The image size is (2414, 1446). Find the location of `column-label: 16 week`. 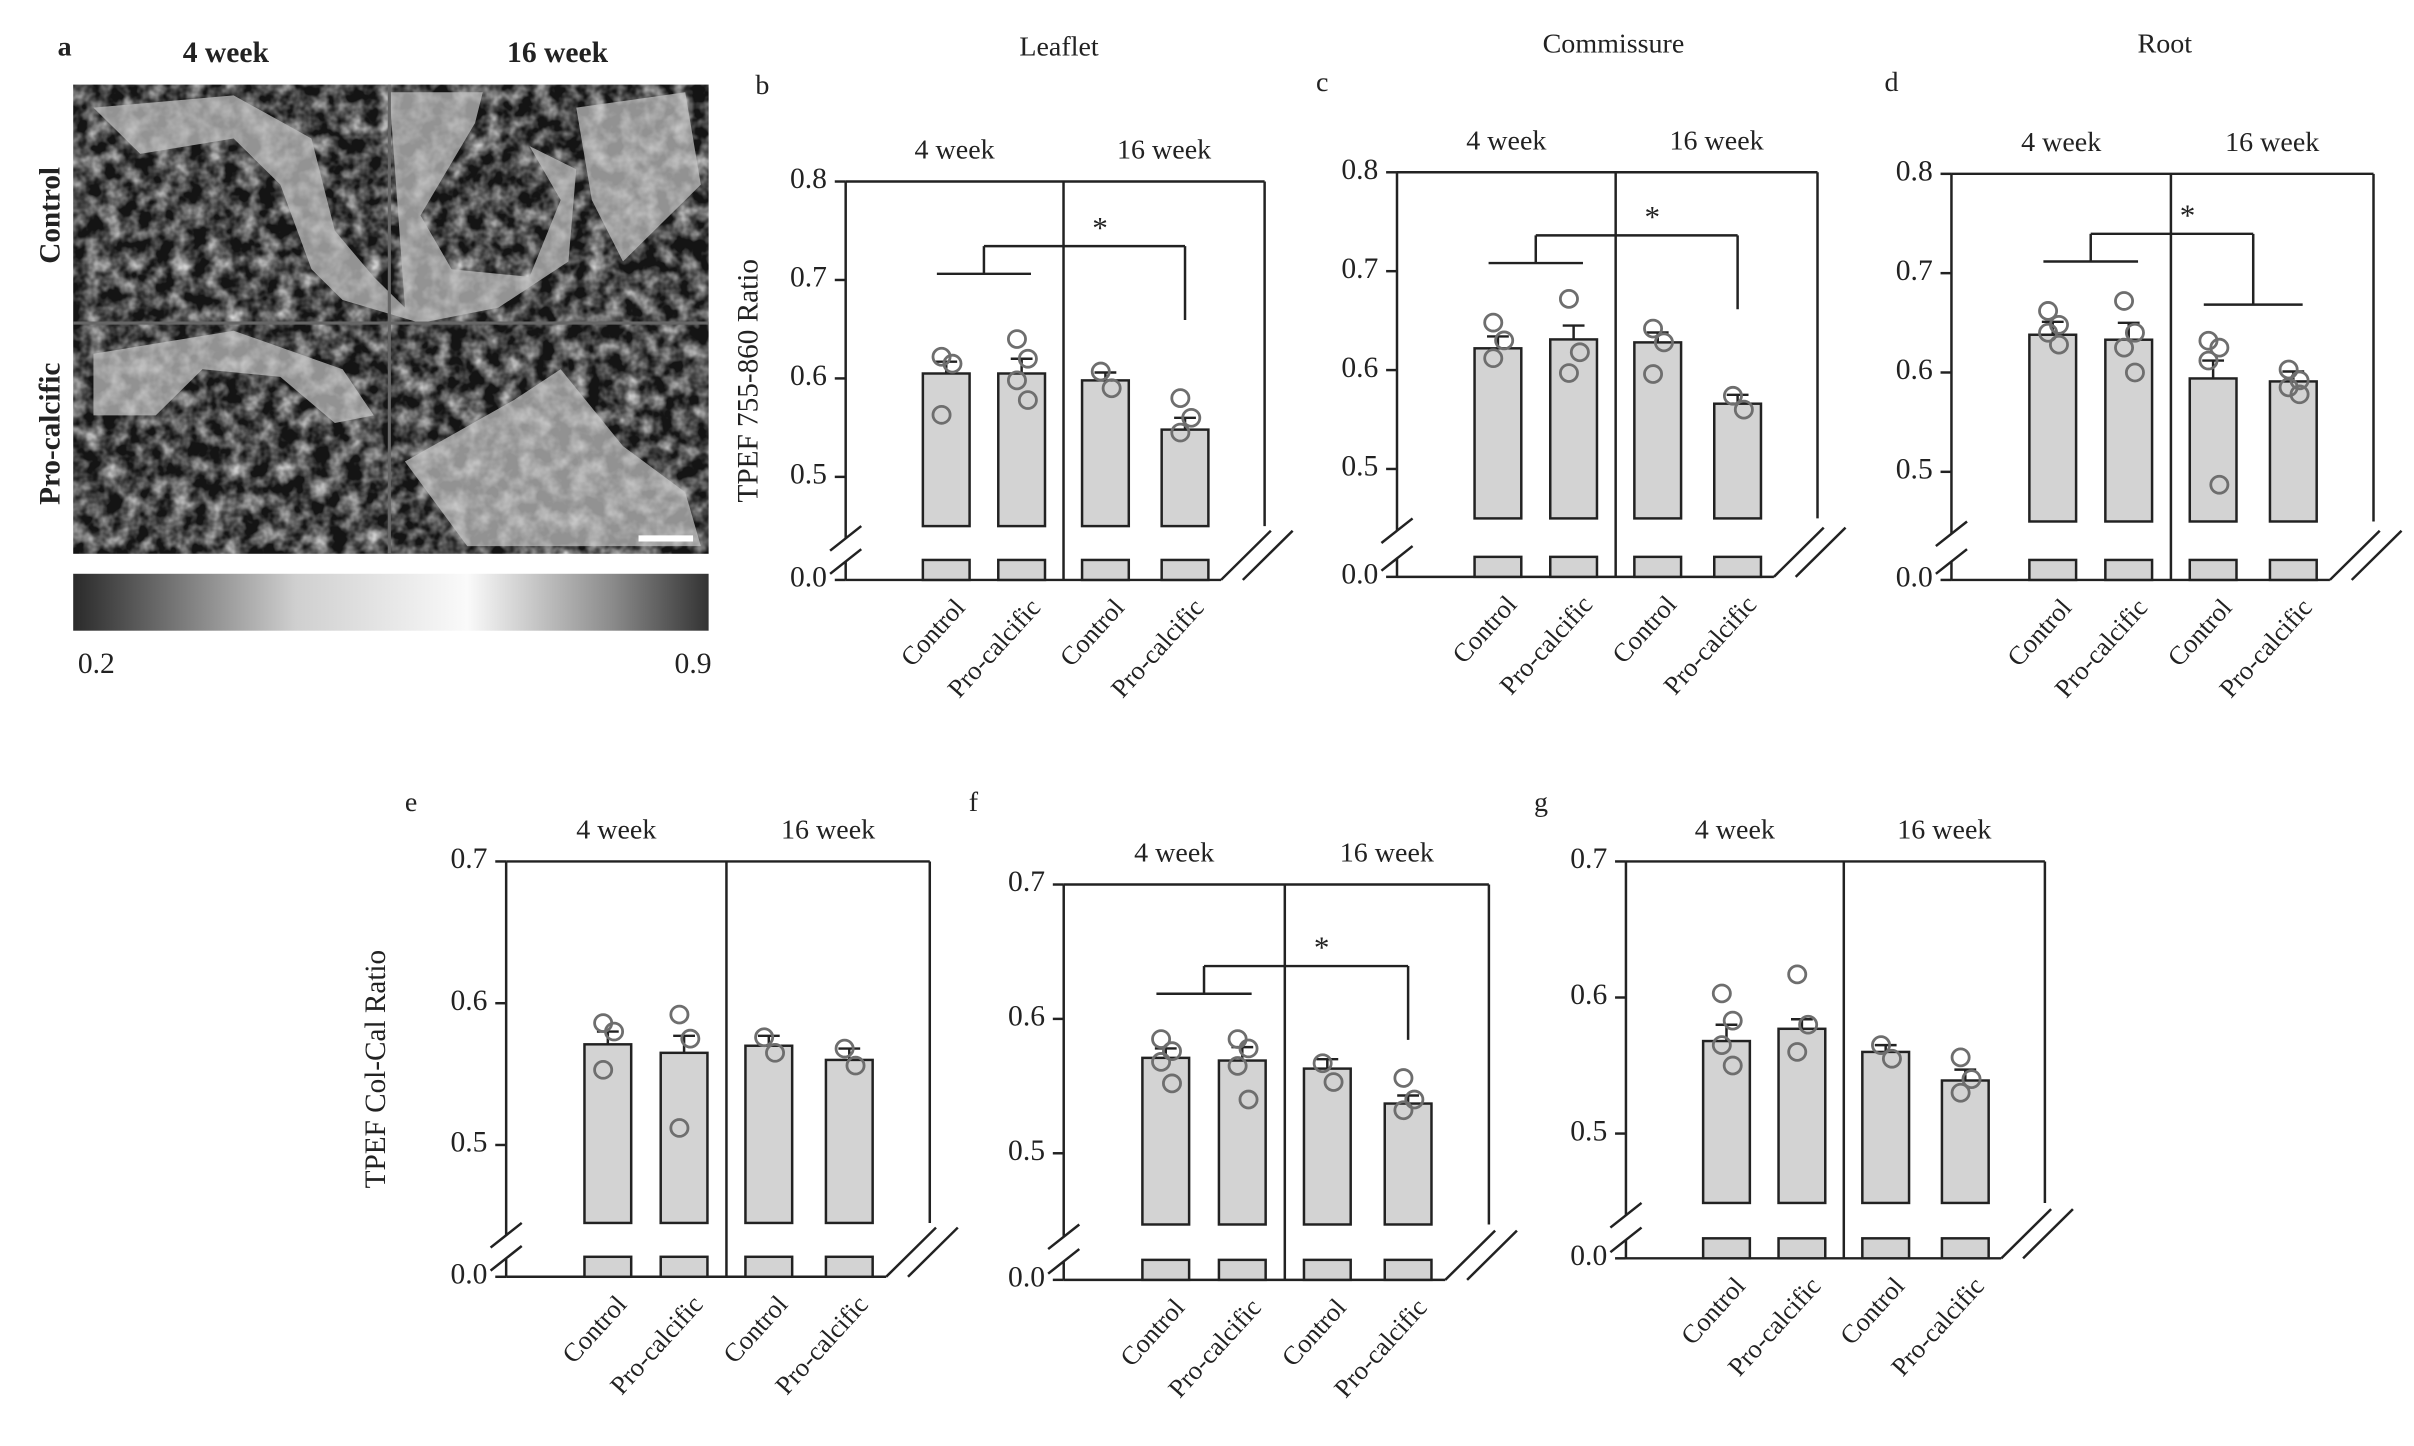

column-label: 16 week is located at coordinates (558, 53).